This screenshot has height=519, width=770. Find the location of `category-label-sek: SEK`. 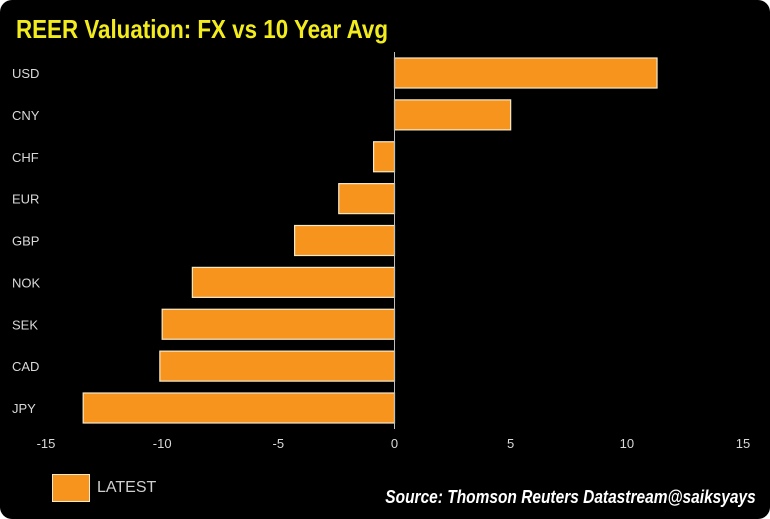

category-label-sek: SEK is located at coordinates (25, 324).